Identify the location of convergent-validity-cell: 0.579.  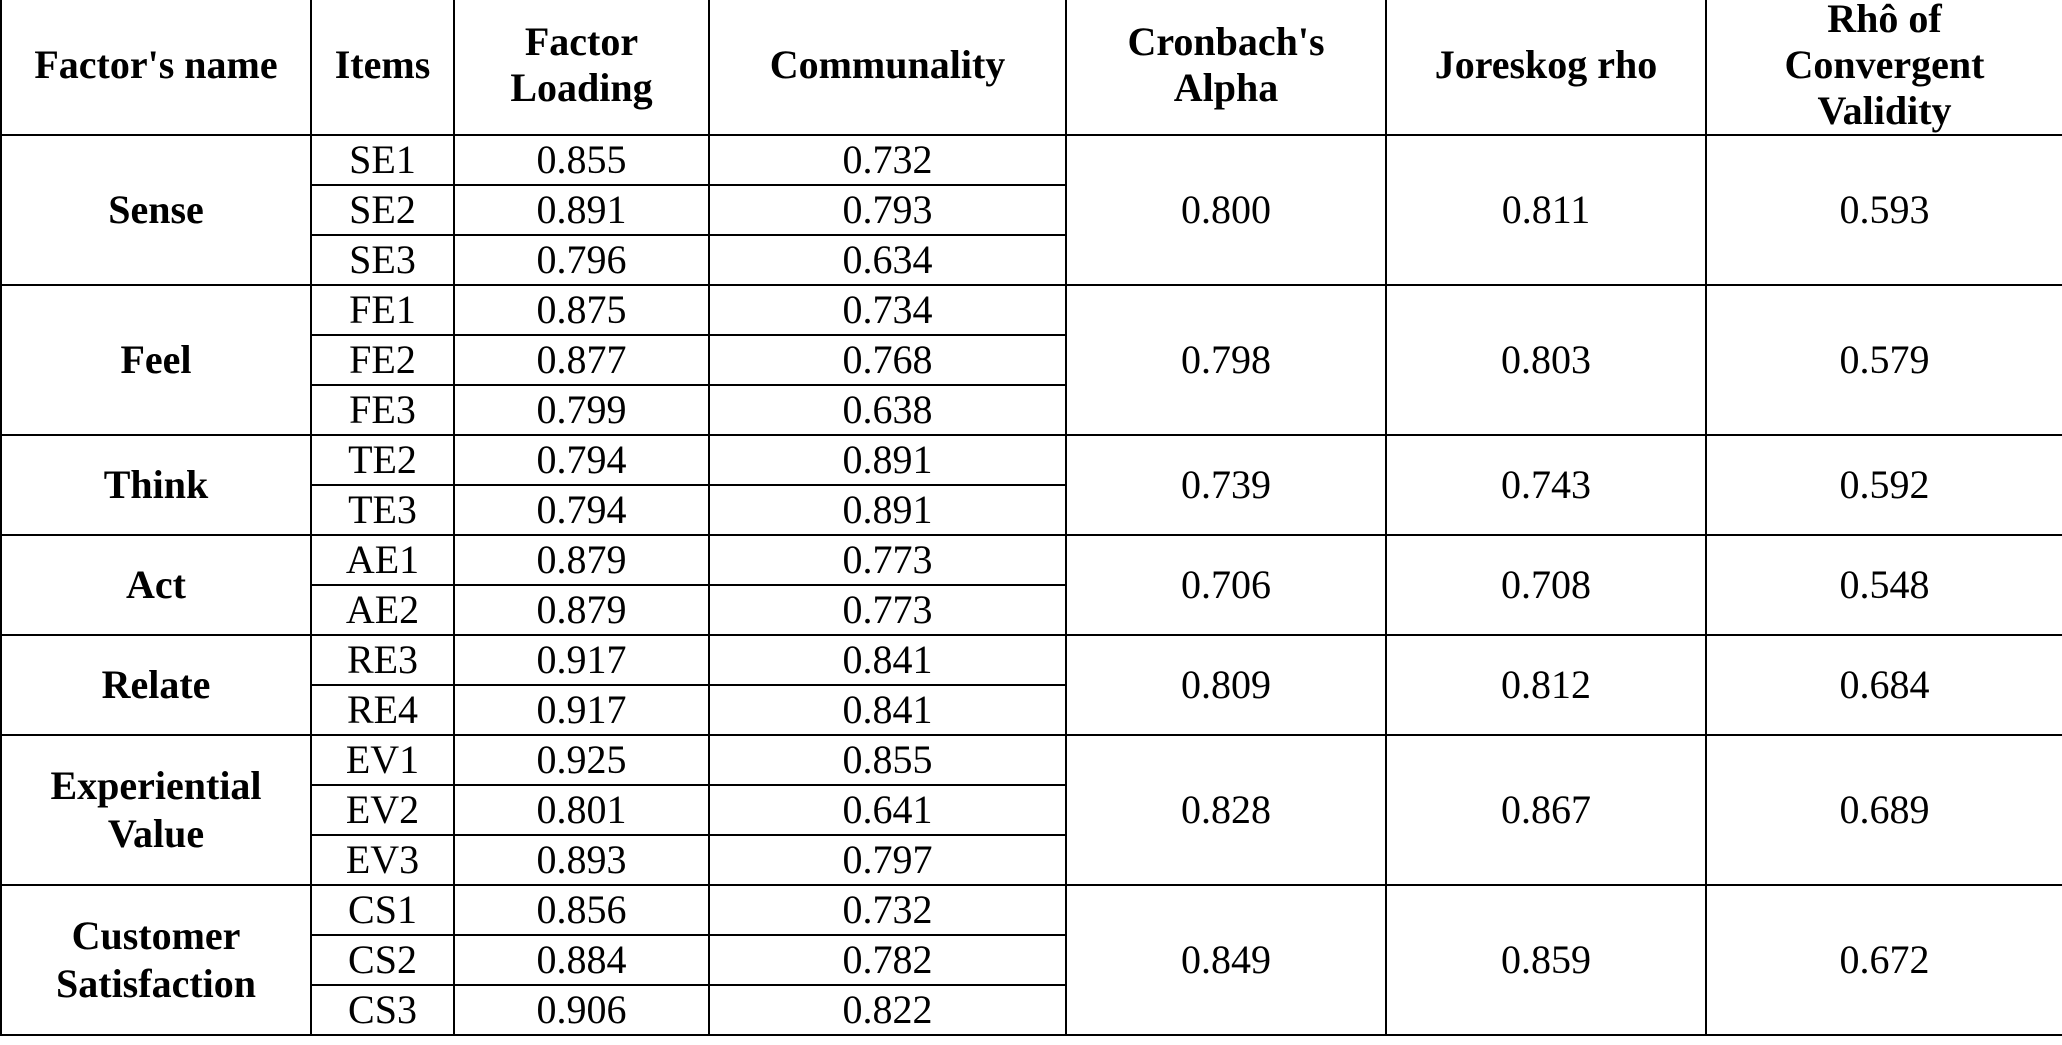
(1883, 360).